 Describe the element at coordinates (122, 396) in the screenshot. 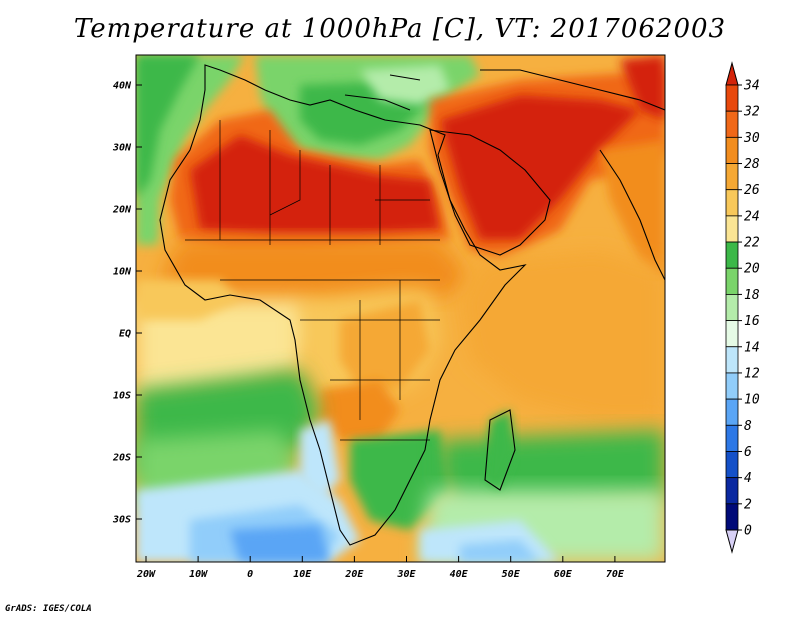

I see `lat-label: 10S` at that location.